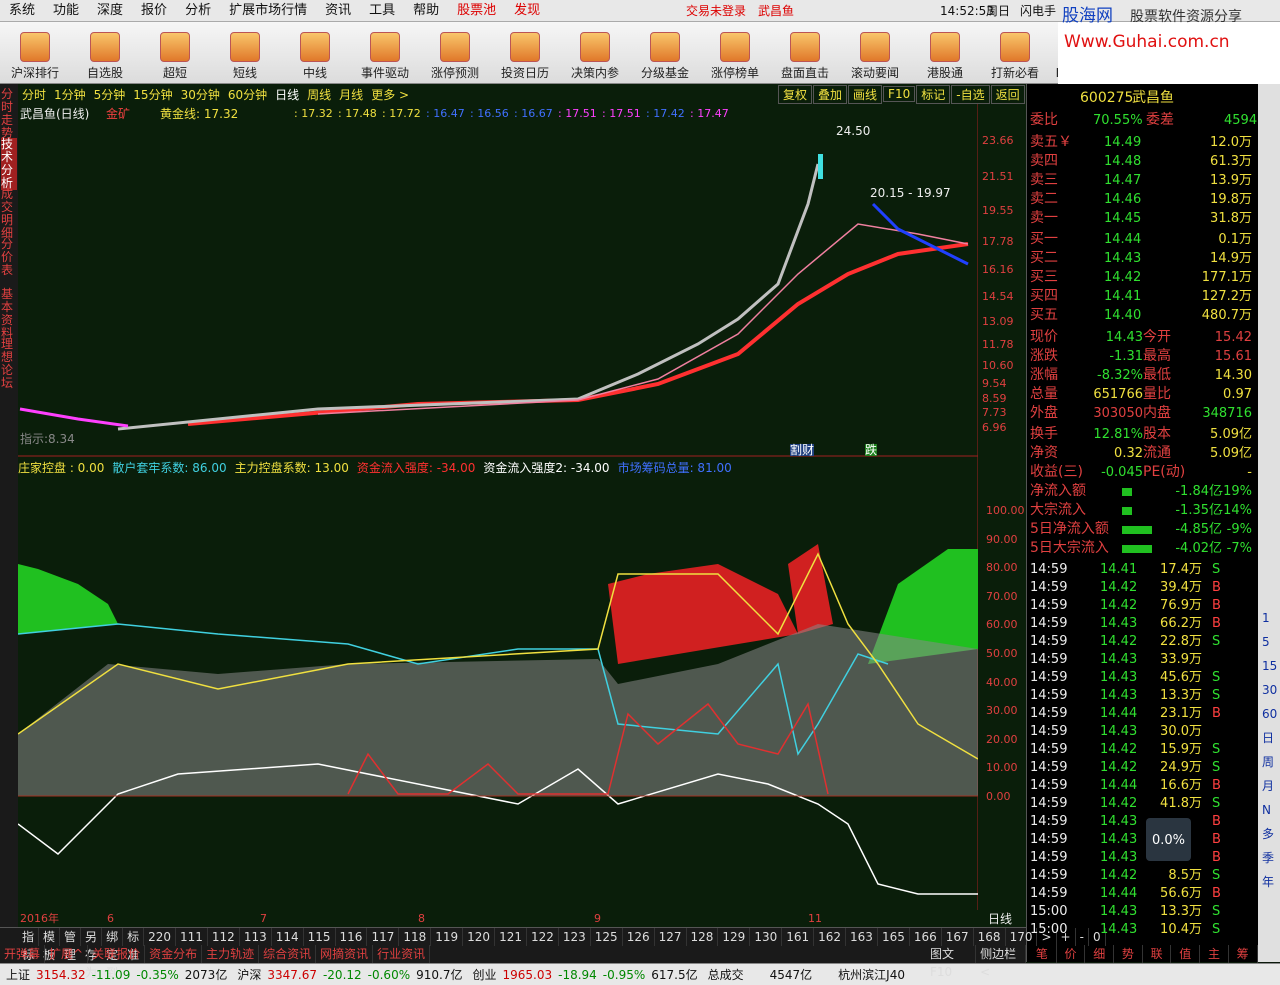  I want to click on left-tab: 技术分析, so click(9, 164).